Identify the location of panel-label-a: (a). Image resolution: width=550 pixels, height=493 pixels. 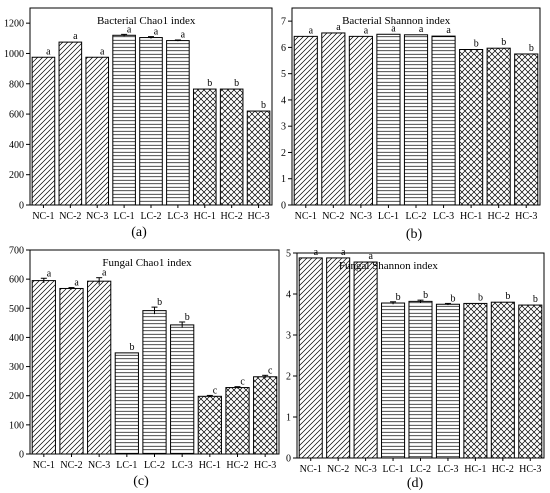
(139, 232).